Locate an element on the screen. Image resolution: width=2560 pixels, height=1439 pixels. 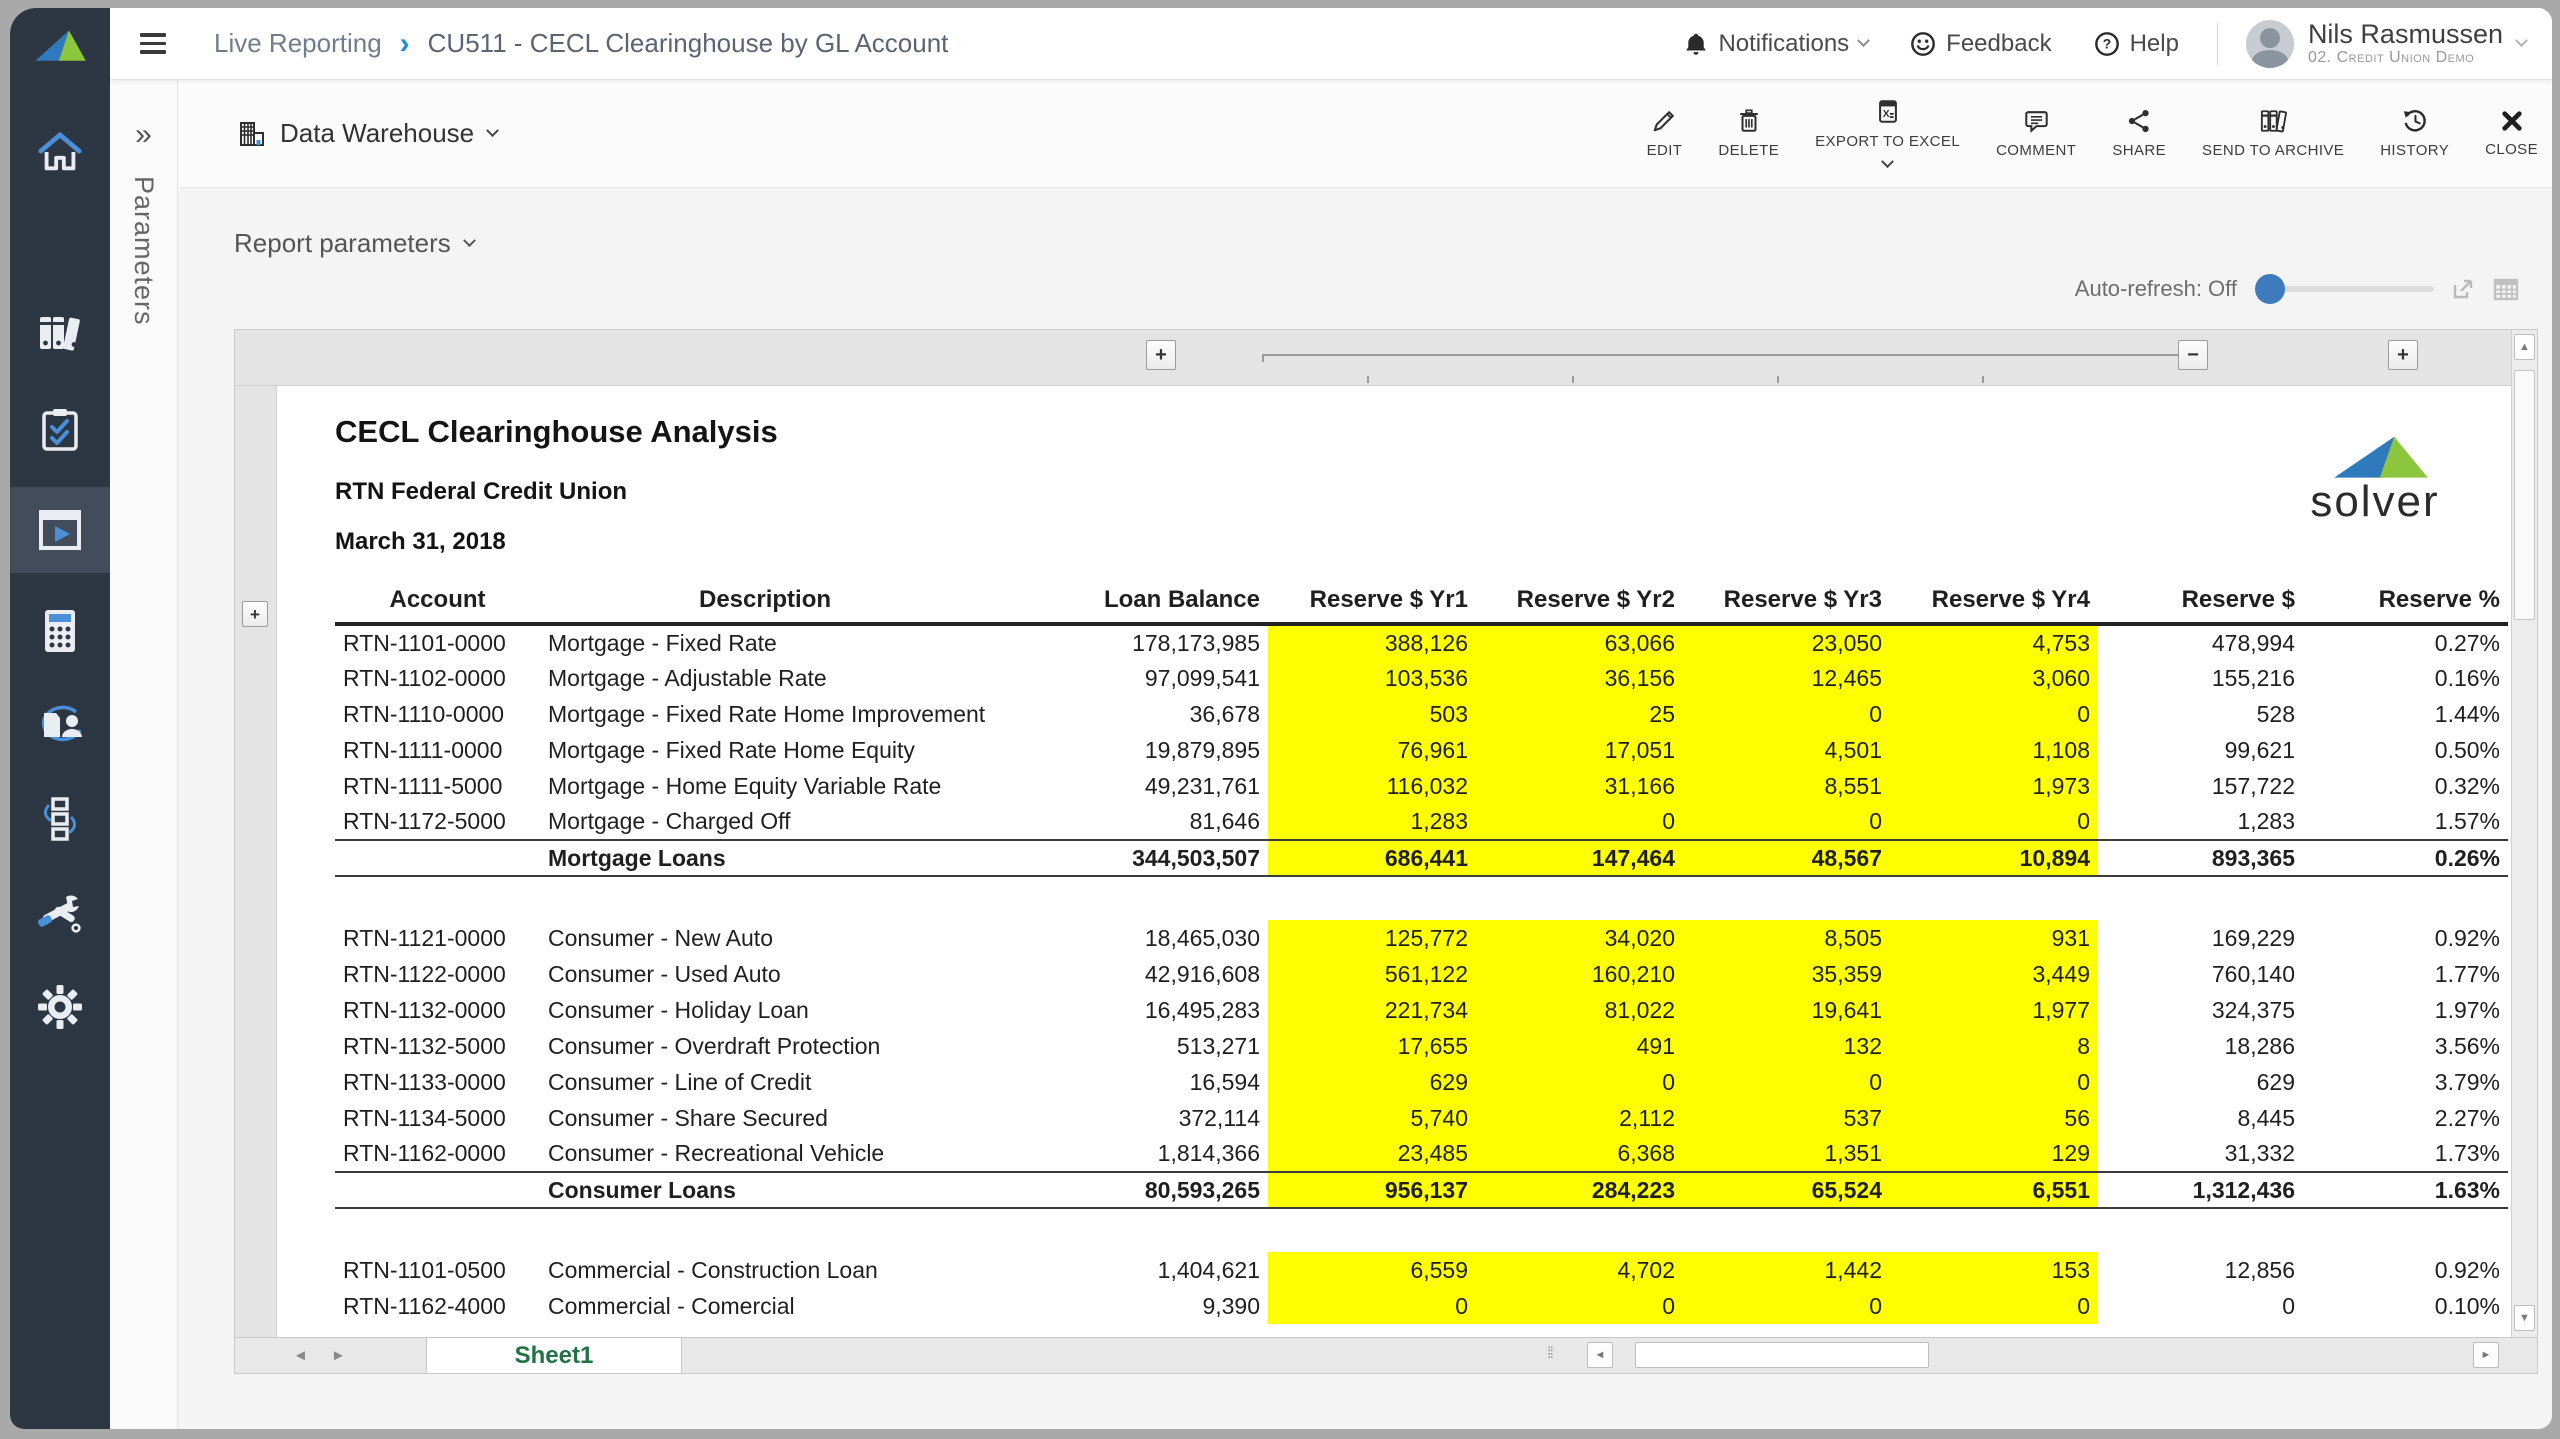
sidebar-item-budgeting is located at coordinates (60, 631).